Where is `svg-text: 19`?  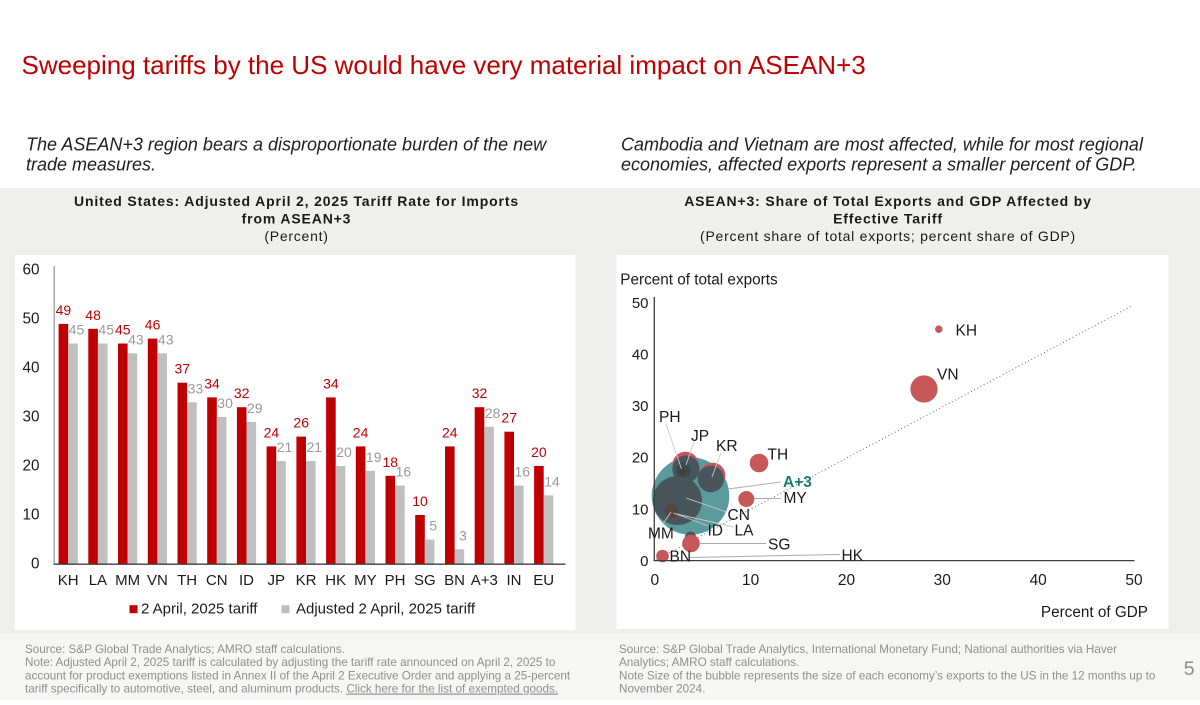
svg-text: 19 is located at coordinates (374, 457).